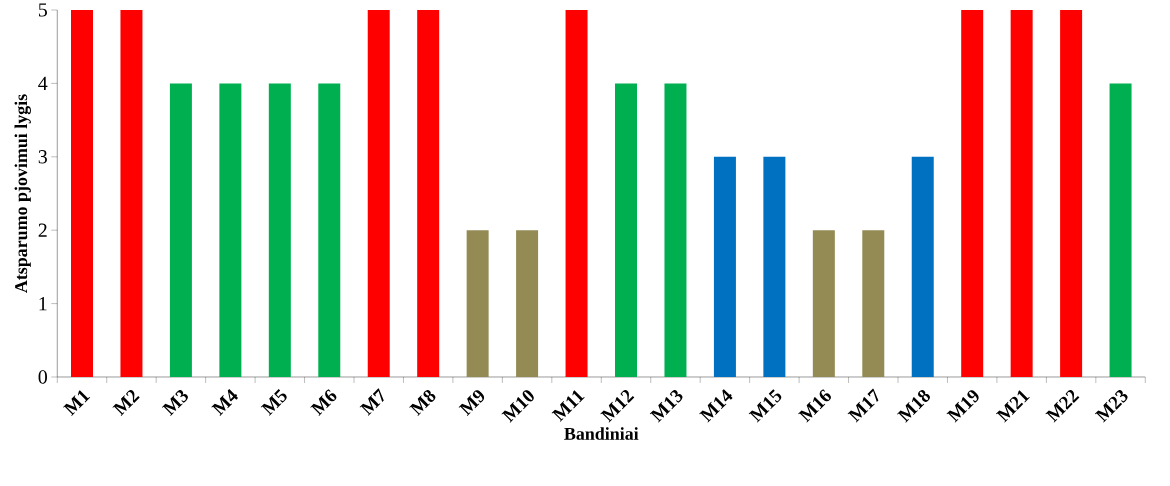 This screenshot has height=486, width=1170. Describe the element at coordinates (601, 433) in the screenshot. I see `x-axis-title: Bandiniai` at that location.